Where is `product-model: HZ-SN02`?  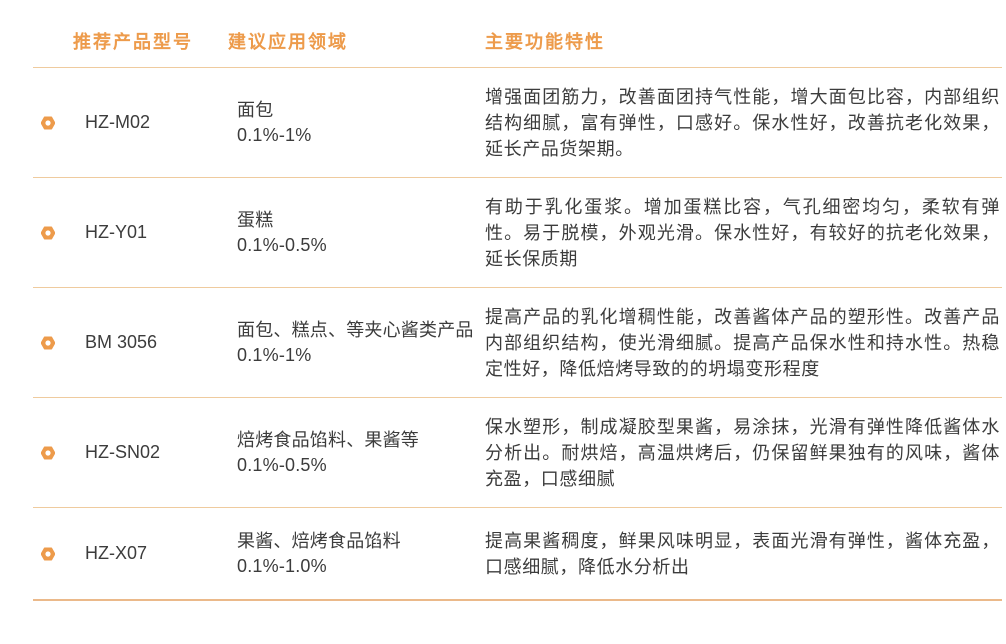
product-model: HZ-SN02 is located at coordinates (123, 452).